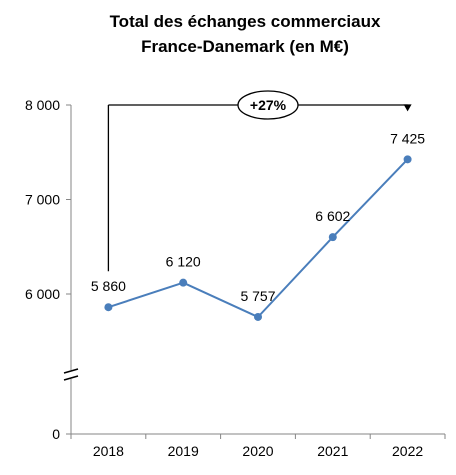 Image resolution: width=456 pixels, height=475 pixels. What do you see at coordinates (108, 451) in the screenshot?
I see `x-tick-label: 2018` at bounding box center [108, 451].